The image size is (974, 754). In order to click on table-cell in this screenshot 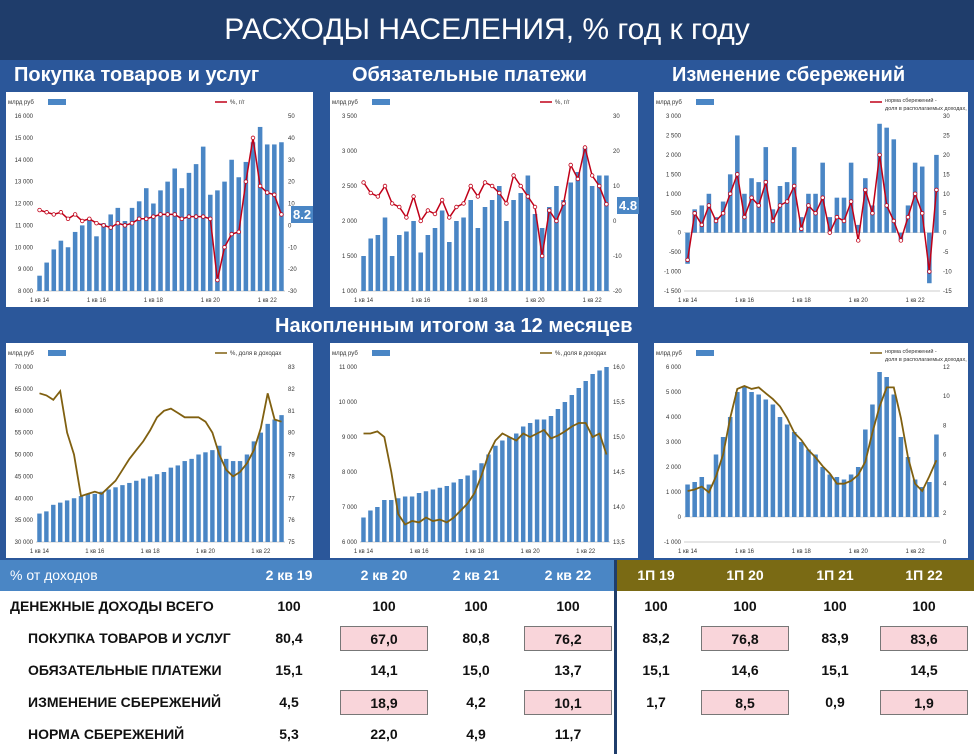, I will do `click(924, 734)`.